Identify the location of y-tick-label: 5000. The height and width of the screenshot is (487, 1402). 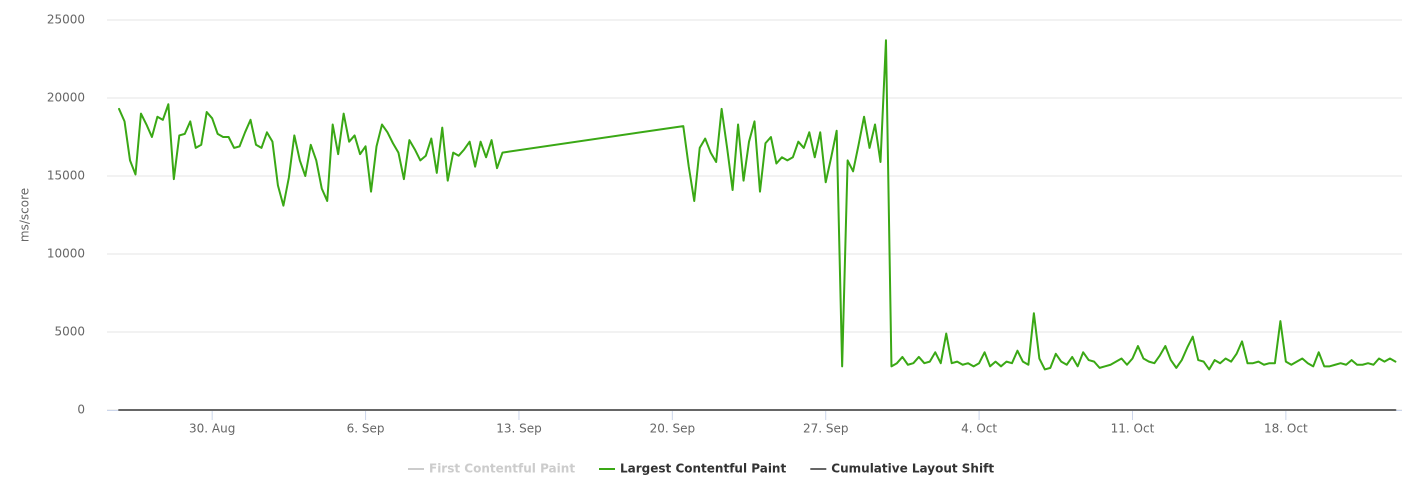
(69, 332).